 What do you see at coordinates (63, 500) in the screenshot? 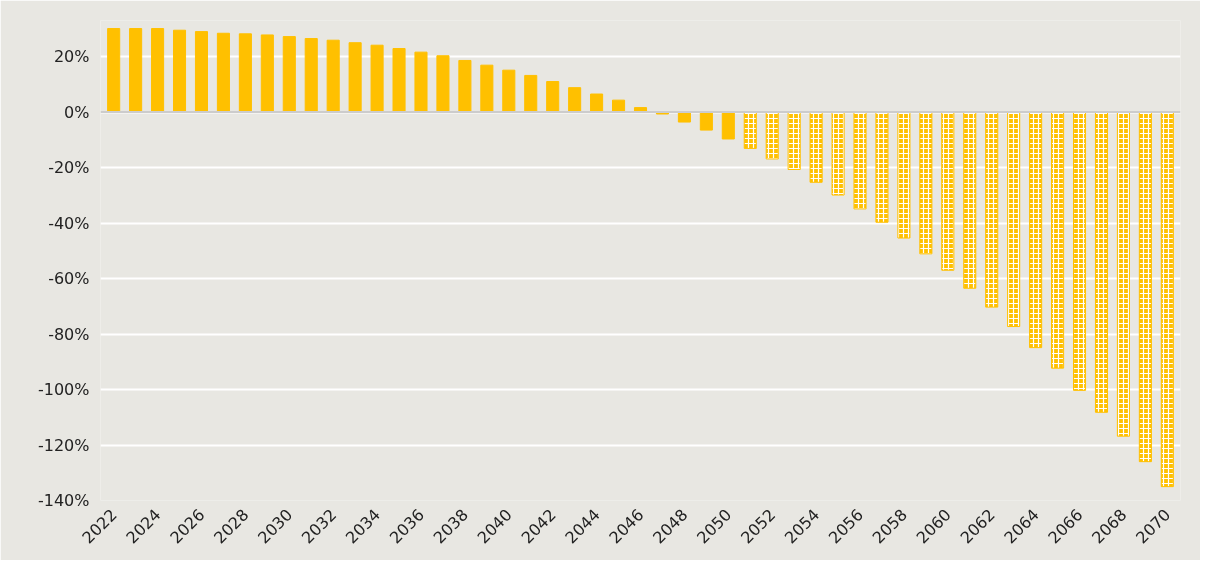
I see `y-tick-label: -140%` at bounding box center [63, 500].